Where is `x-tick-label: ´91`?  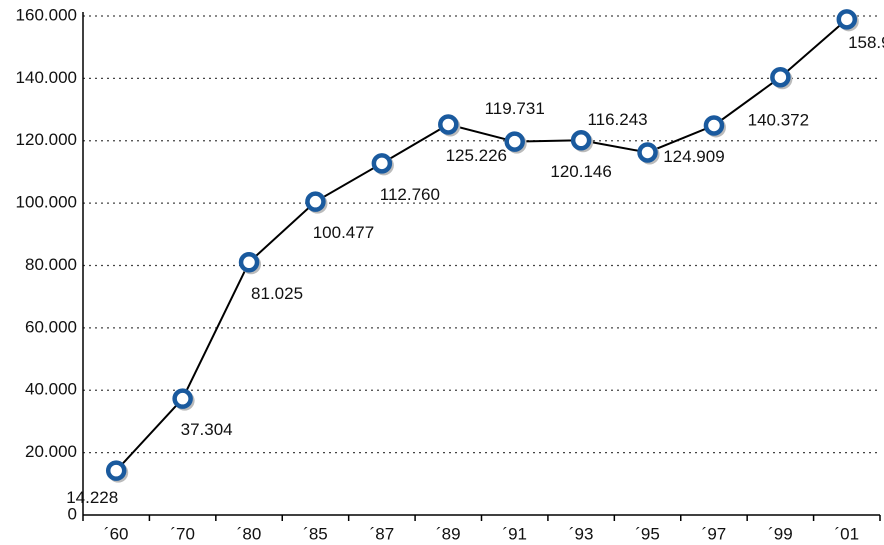 x-tick-label: ´91 is located at coordinates (514, 533).